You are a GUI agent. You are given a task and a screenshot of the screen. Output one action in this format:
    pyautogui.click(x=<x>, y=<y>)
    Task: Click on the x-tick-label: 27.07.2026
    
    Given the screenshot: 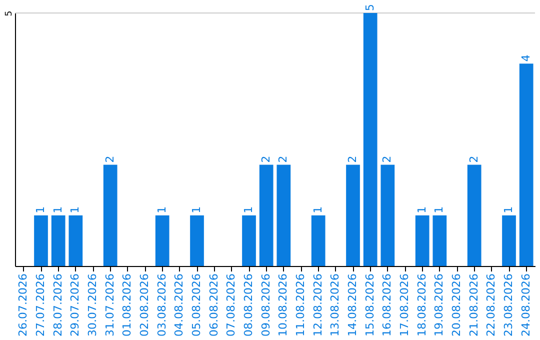 What is the action you would take?
    pyautogui.click(x=40, y=305)
    